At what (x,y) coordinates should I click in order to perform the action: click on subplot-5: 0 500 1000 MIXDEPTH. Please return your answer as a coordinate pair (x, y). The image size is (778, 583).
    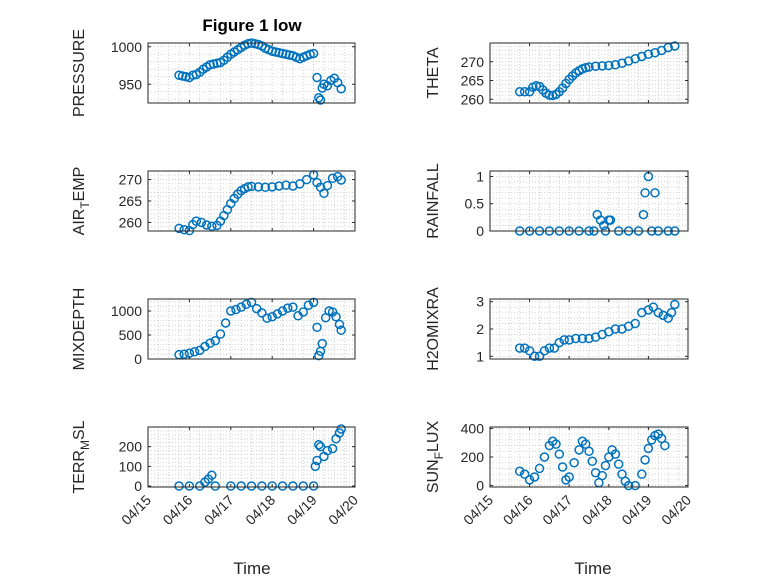
    Looking at the image, I should click on (213, 329).